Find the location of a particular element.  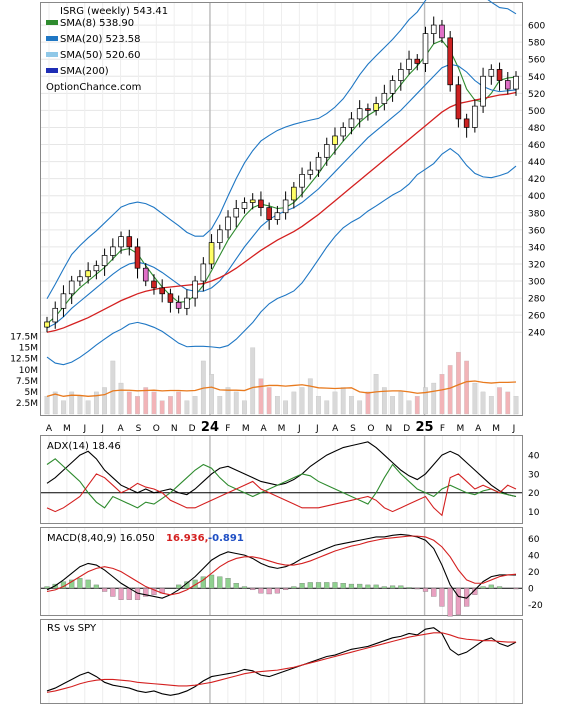

macd-signal-value: 16.936, is located at coordinates (187, 538).